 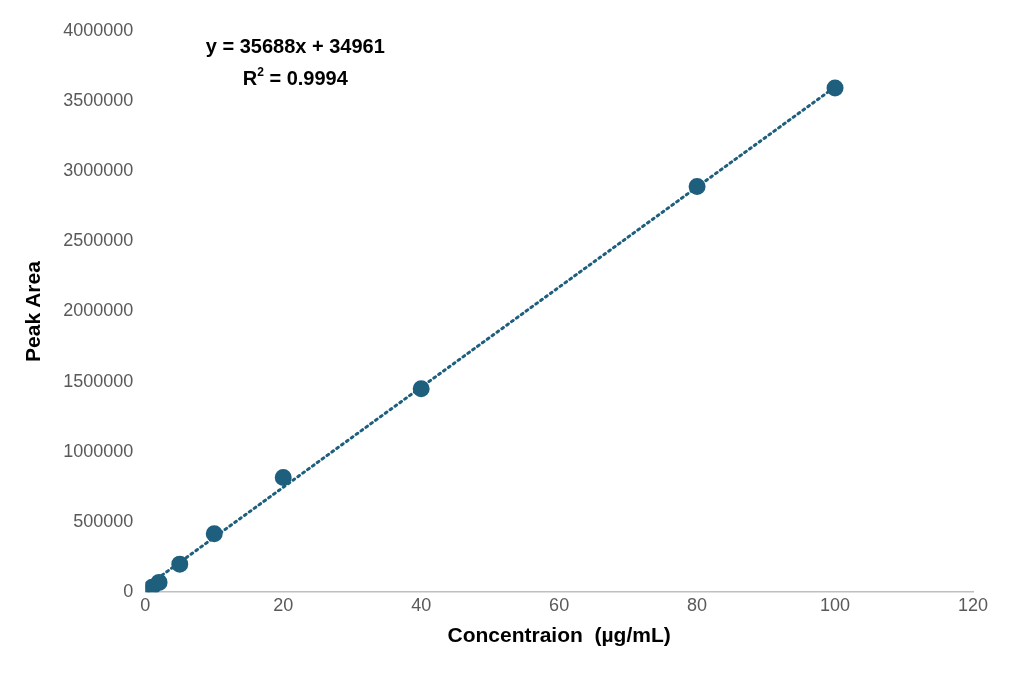 What do you see at coordinates (283, 604) in the screenshot?
I see `x-tick-label: 20` at bounding box center [283, 604].